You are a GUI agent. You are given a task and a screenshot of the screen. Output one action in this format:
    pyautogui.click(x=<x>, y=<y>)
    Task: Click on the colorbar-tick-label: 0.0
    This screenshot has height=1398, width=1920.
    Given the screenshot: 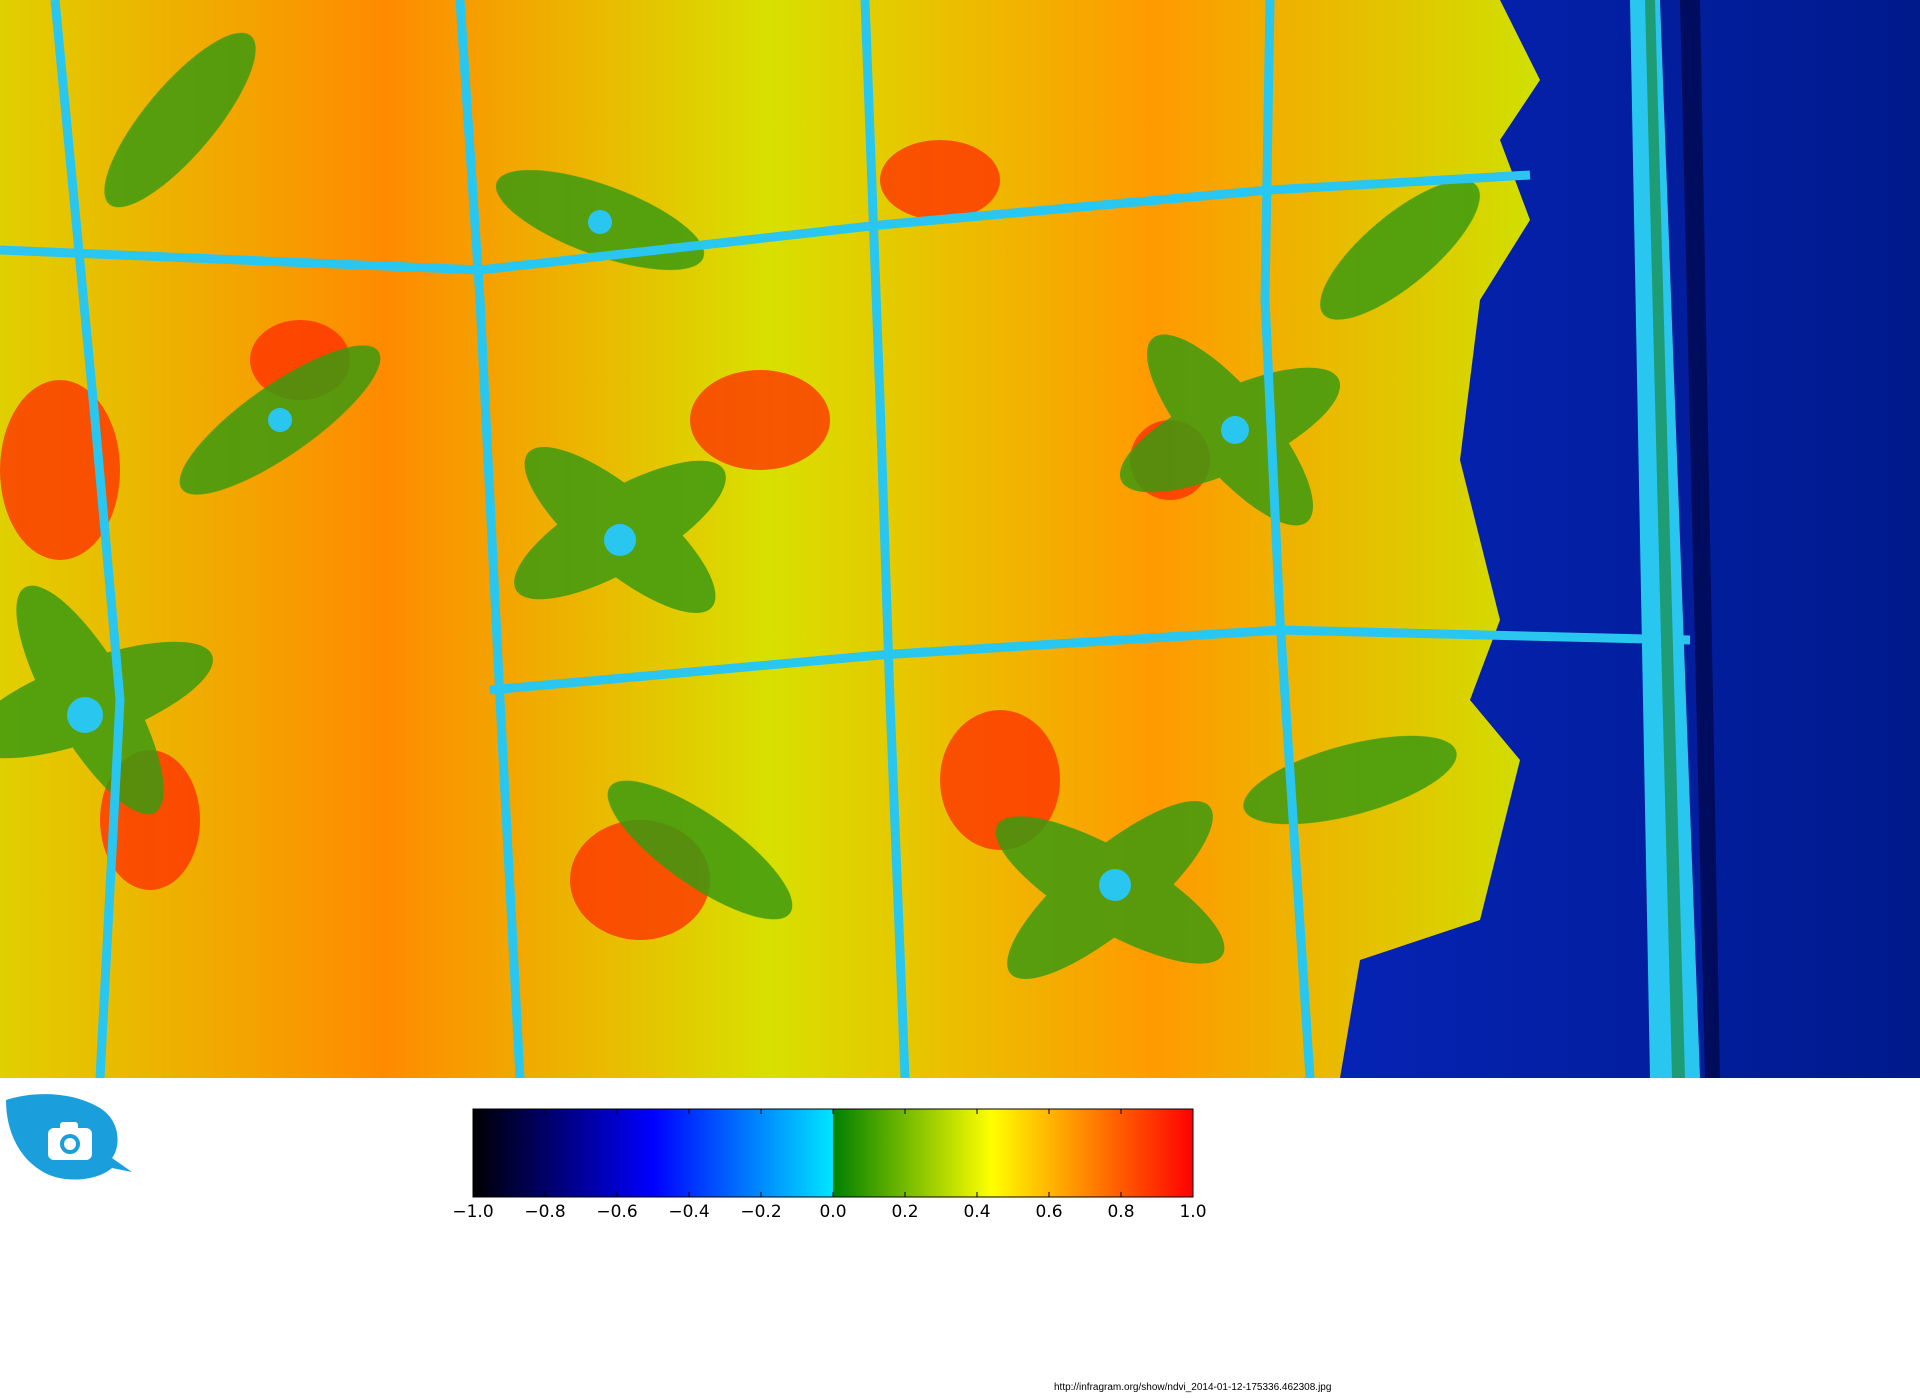 What is the action you would take?
    pyautogui.click(x=833, y=1212)
    